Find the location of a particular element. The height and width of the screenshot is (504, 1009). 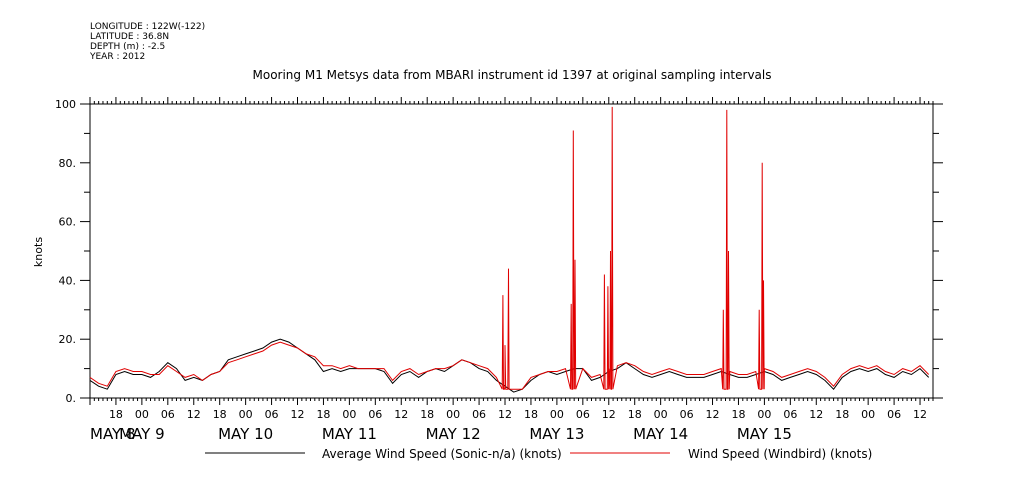

year-label: YEAR : 2012 is located at coordinates (117, 57).